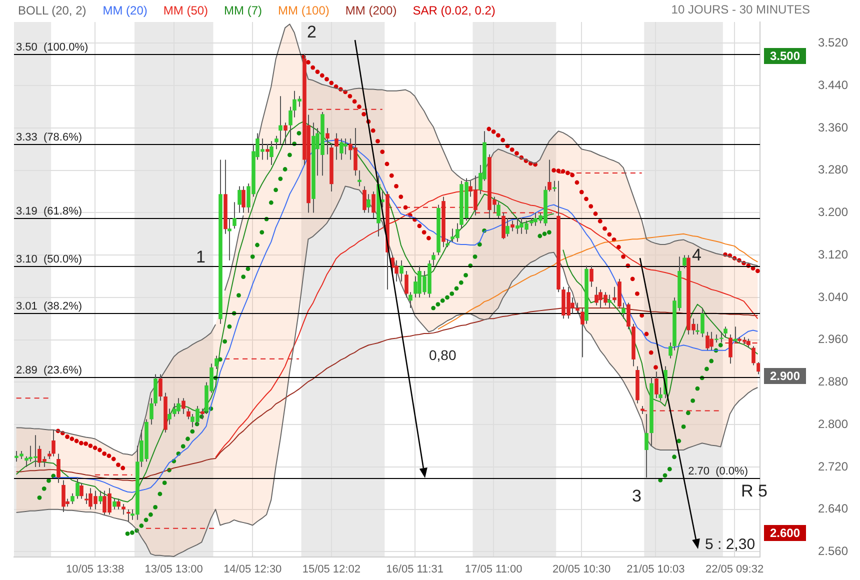  I want to click on text: 2.600, so click(785, 533).